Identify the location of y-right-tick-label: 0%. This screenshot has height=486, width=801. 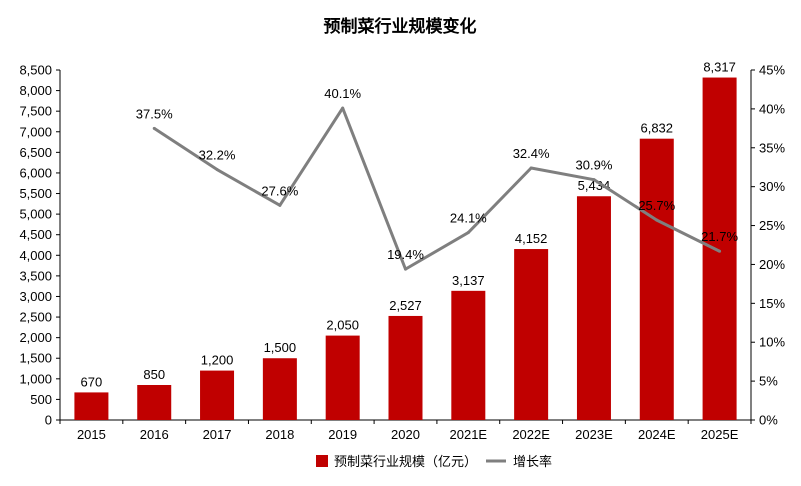
(768, 420).